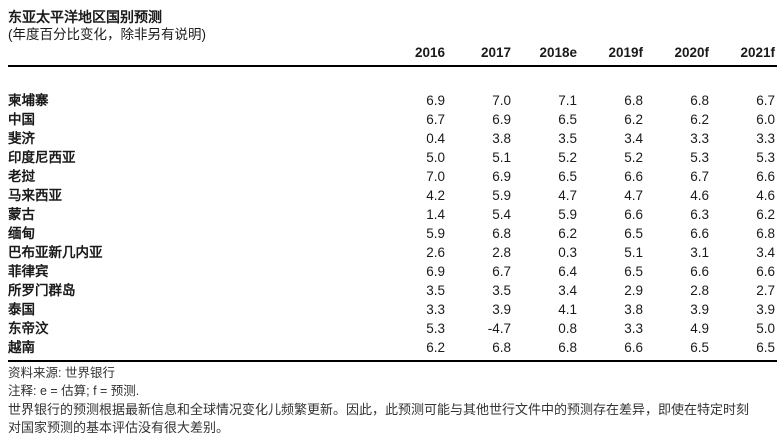 This screenshot has height=439, width=780. What do you see at coordinates (21, 138) in the screenshot?
I see `country-name-cell: 斐济` at bounding box center [21, 138].